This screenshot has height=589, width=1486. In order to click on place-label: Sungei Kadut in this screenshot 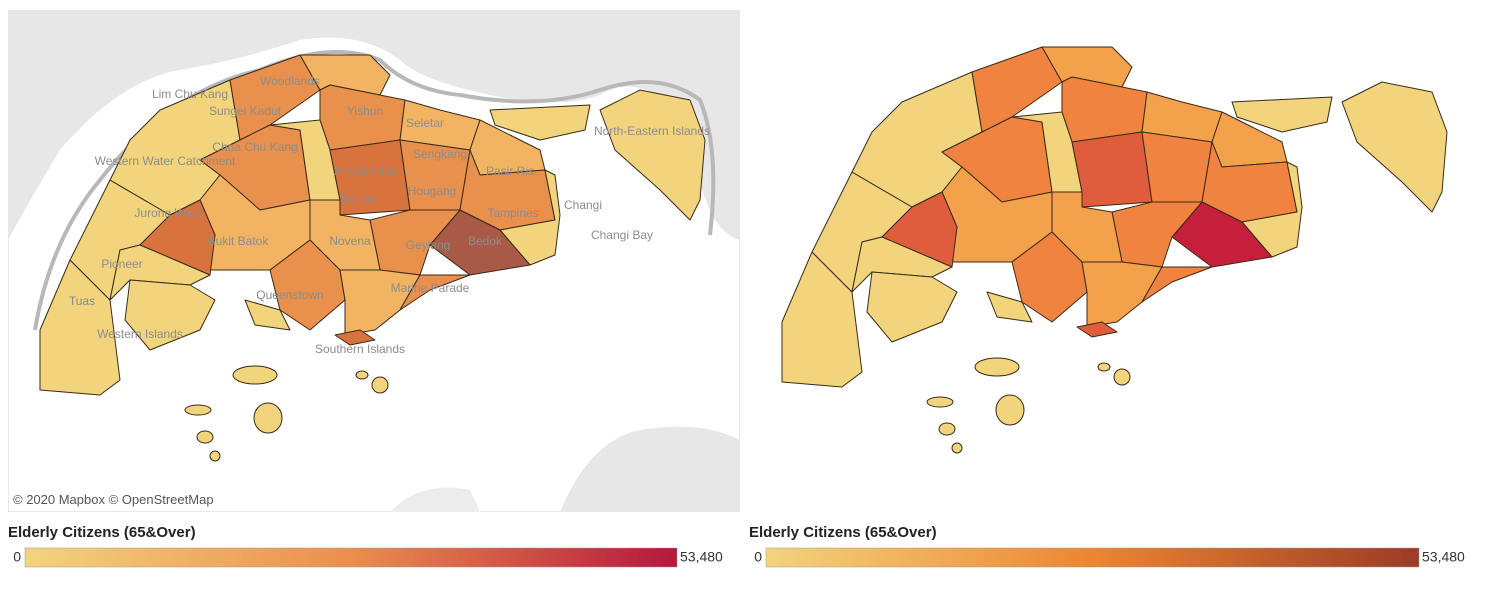, I will do `click(245, 111)`.